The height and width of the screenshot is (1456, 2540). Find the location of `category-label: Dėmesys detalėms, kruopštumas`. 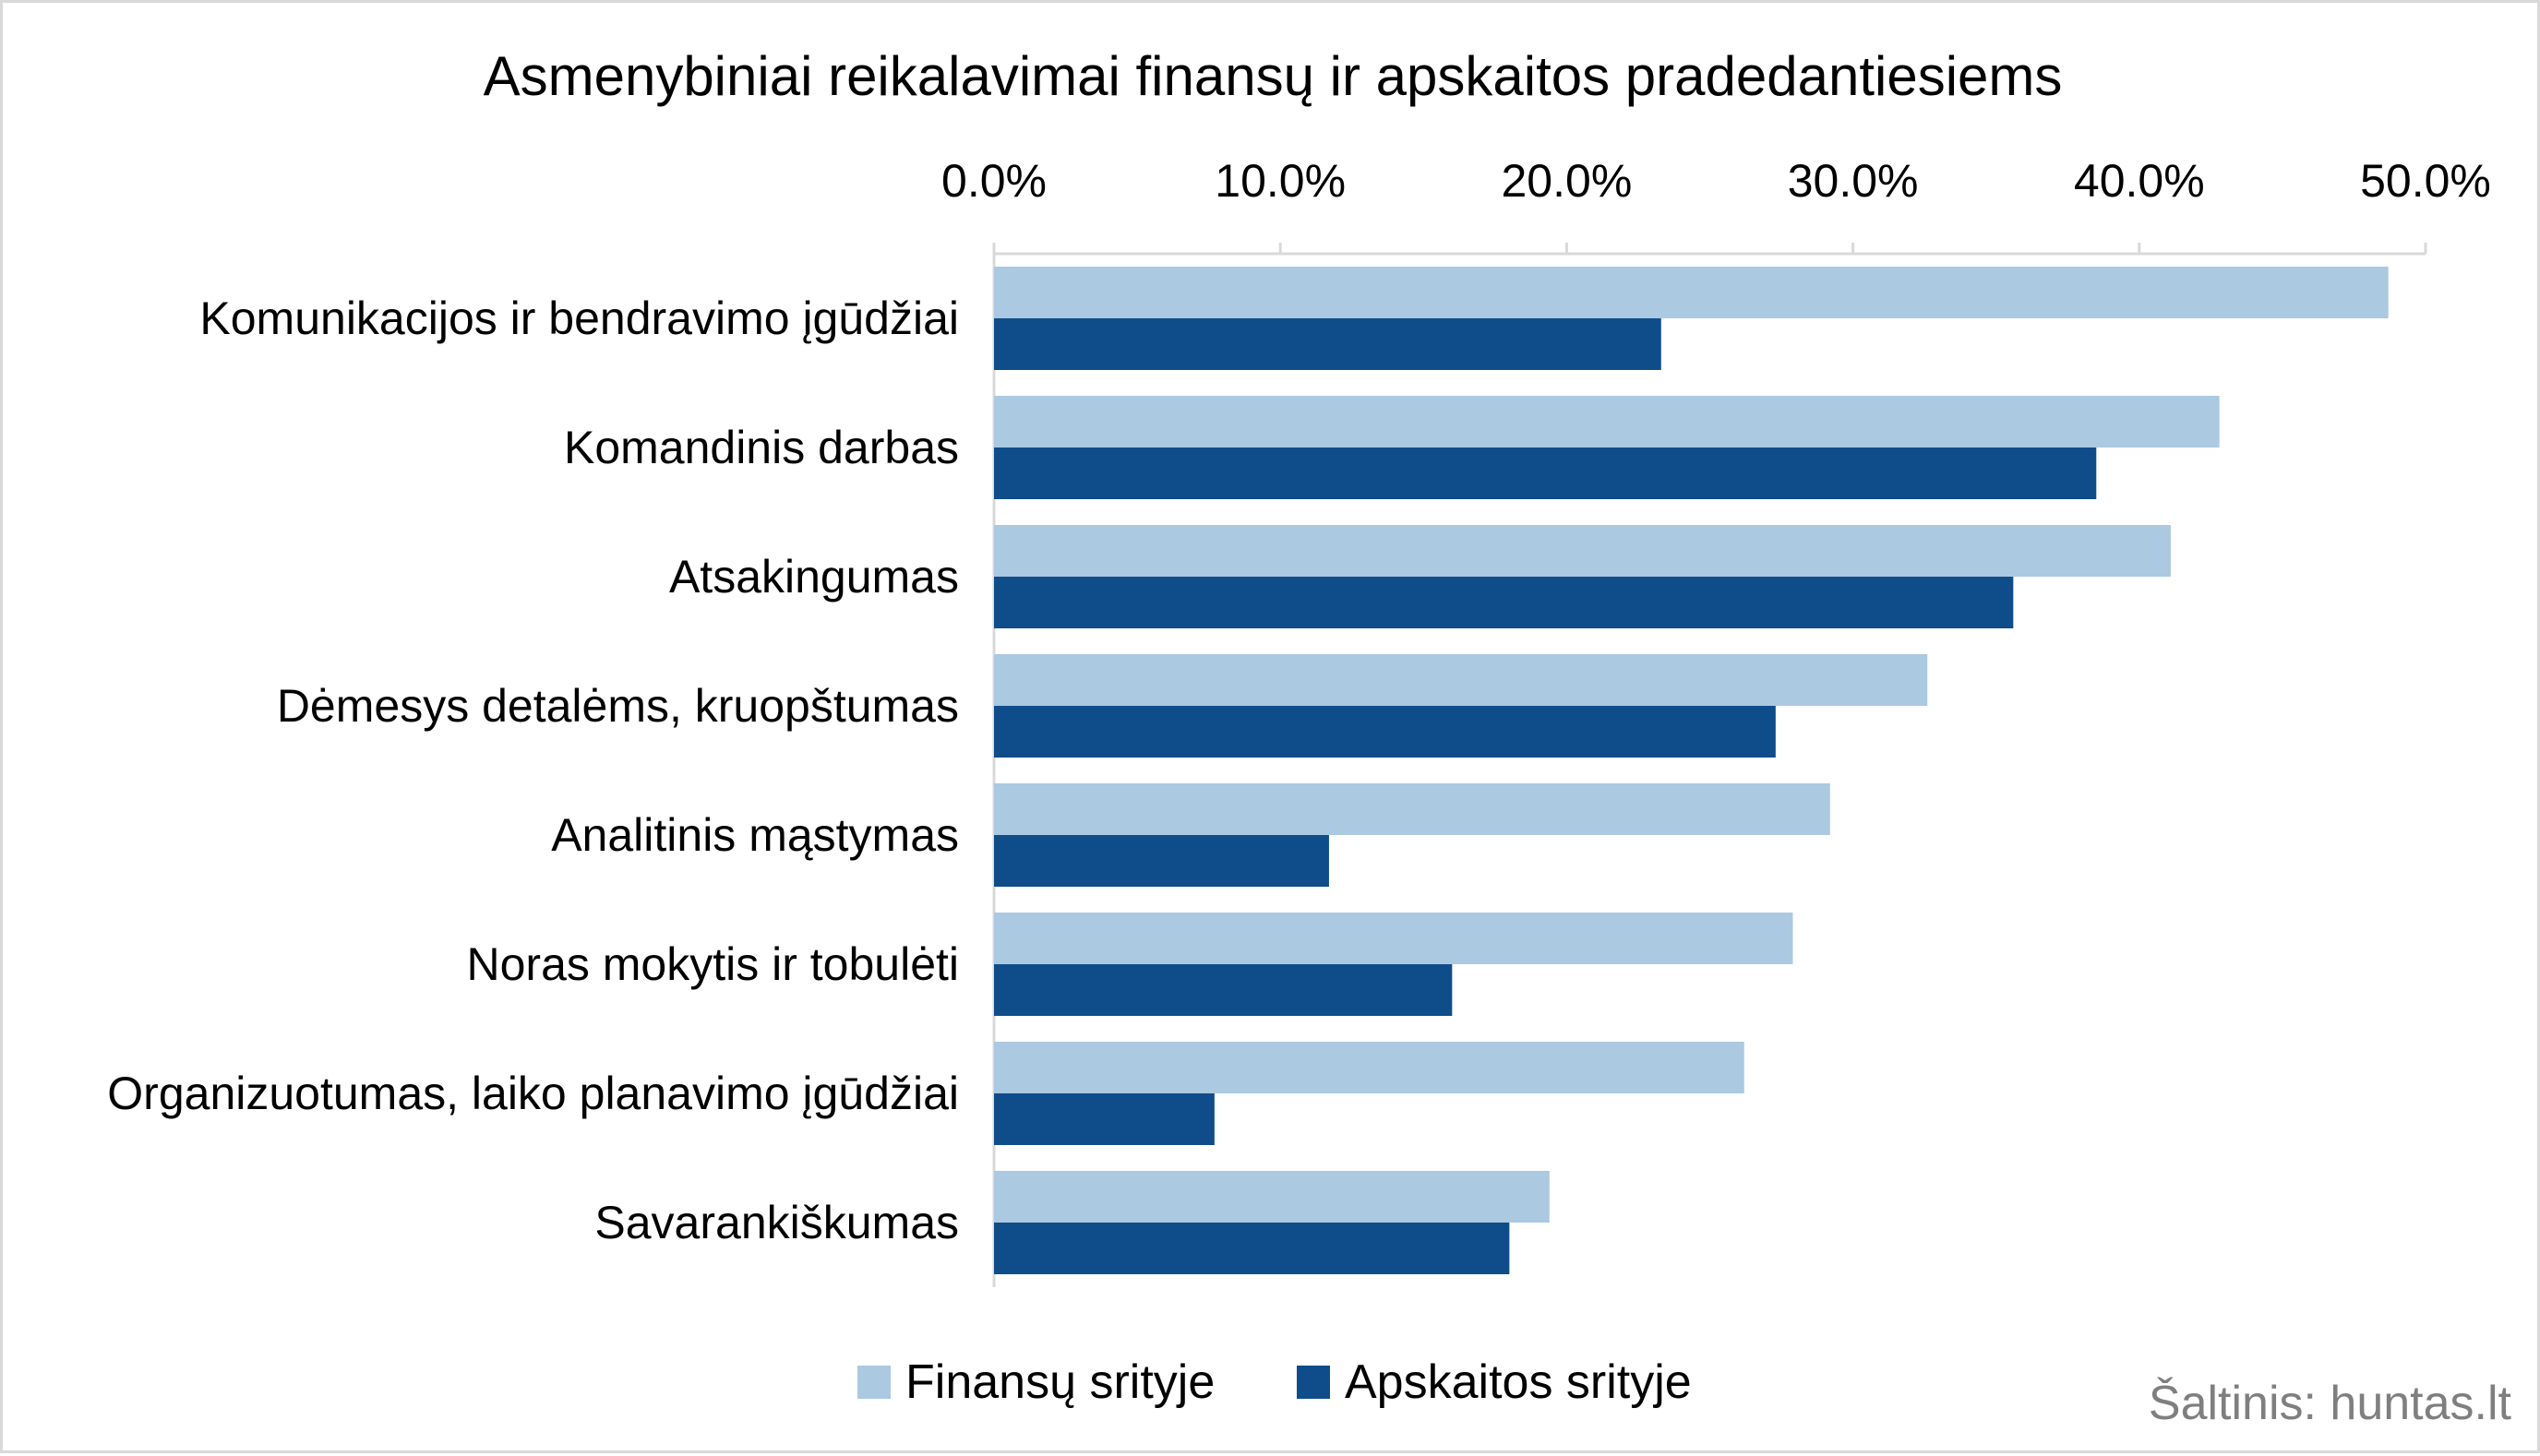

category-label: Dėmesys detalėms, kruopštumas is located at coordinates (618, 706).